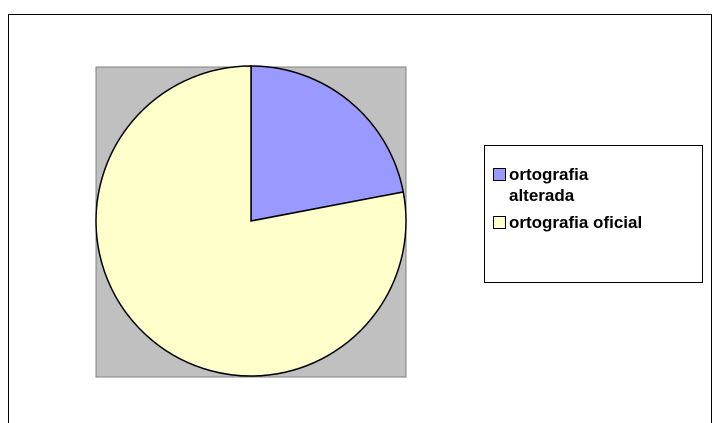 Image resolution: width=719 pixels, height=423 pixels. What do you see at coordinates (576, 222) in the screenshot?
I see `legend-label: ortografia oficial` at bounding box center [576, 222].